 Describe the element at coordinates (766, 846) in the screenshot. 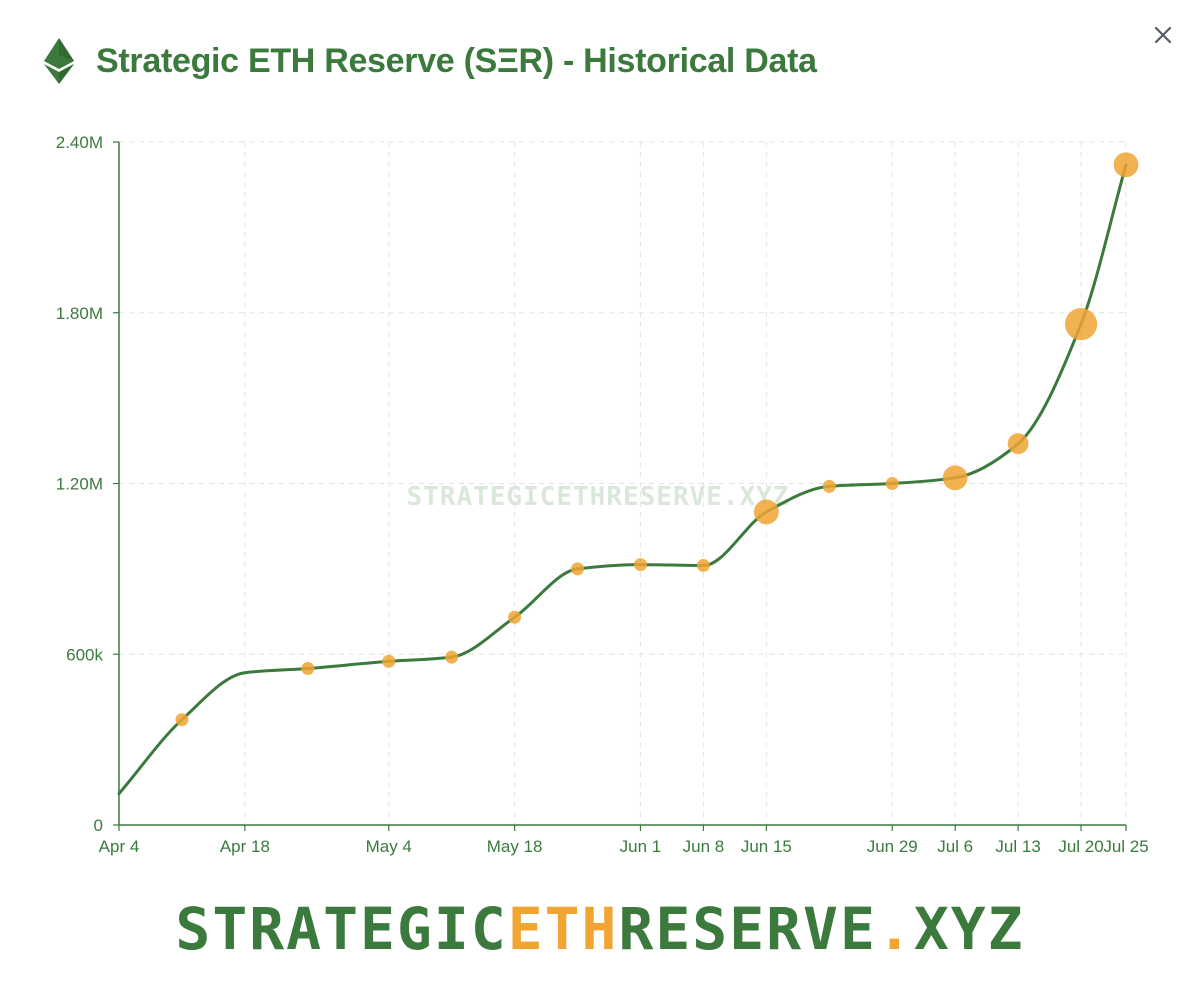

I see `x-tick-label: Jun 15` at that location.